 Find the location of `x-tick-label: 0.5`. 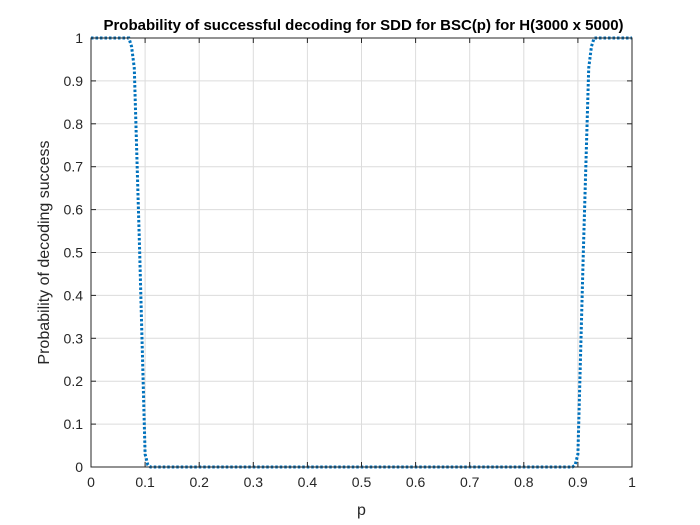

x-tick-label: 0.5 is located at coordinates (362, 482).